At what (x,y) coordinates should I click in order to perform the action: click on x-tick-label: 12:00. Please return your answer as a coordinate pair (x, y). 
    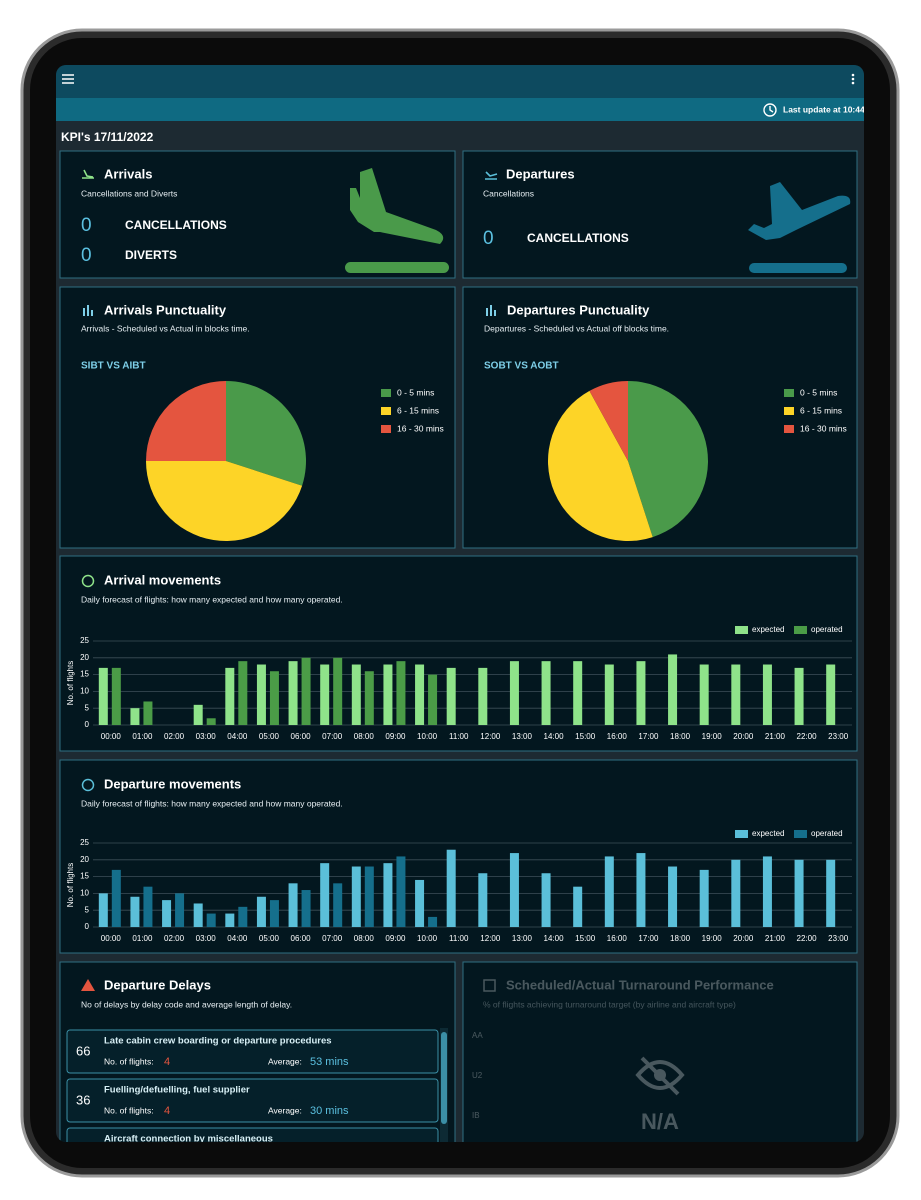
    Looking at the image, I should click on (490, 736).